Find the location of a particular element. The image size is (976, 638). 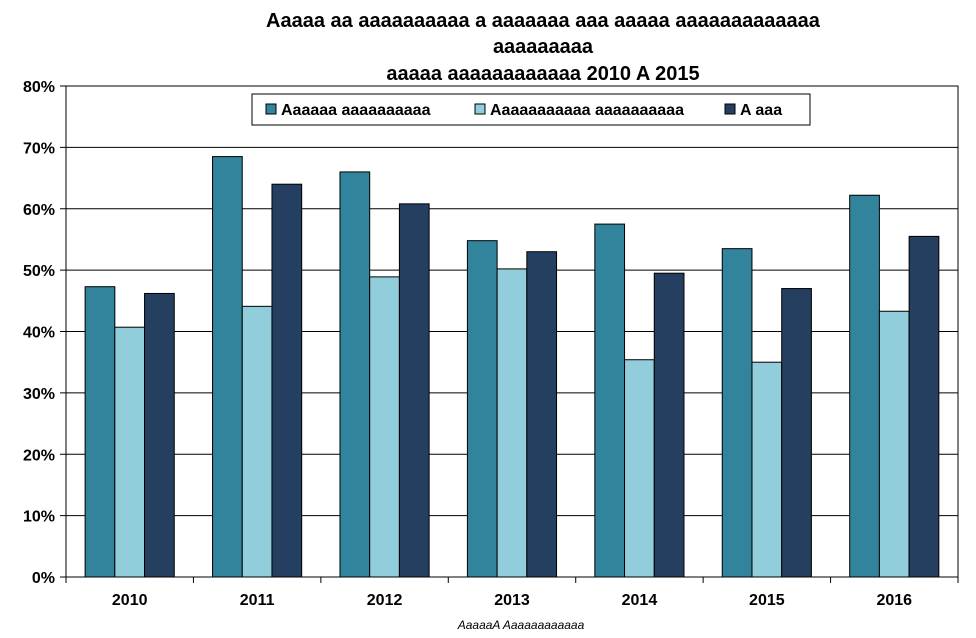

y-tick-label: 40% is located at coordinates (39, 333).